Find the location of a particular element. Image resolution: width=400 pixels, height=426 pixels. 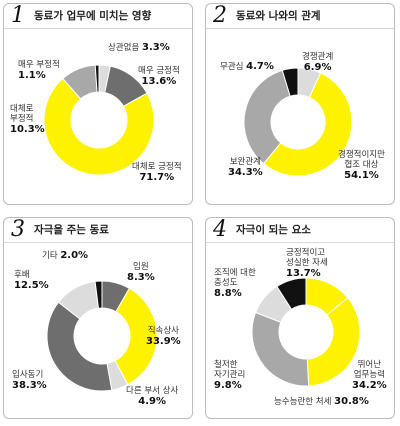

slice-value: 30.8% is located at coordinates (351, 401).